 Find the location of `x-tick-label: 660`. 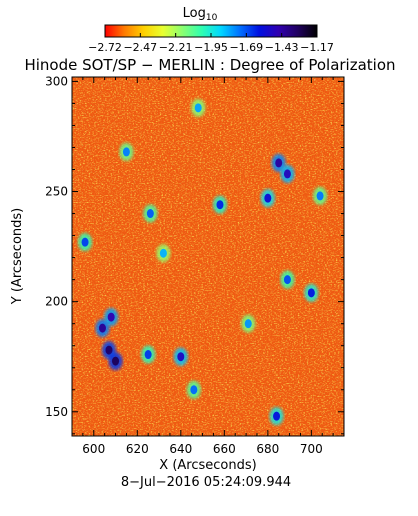

x-tick-label: 660 is located at coordinates (224, 449).